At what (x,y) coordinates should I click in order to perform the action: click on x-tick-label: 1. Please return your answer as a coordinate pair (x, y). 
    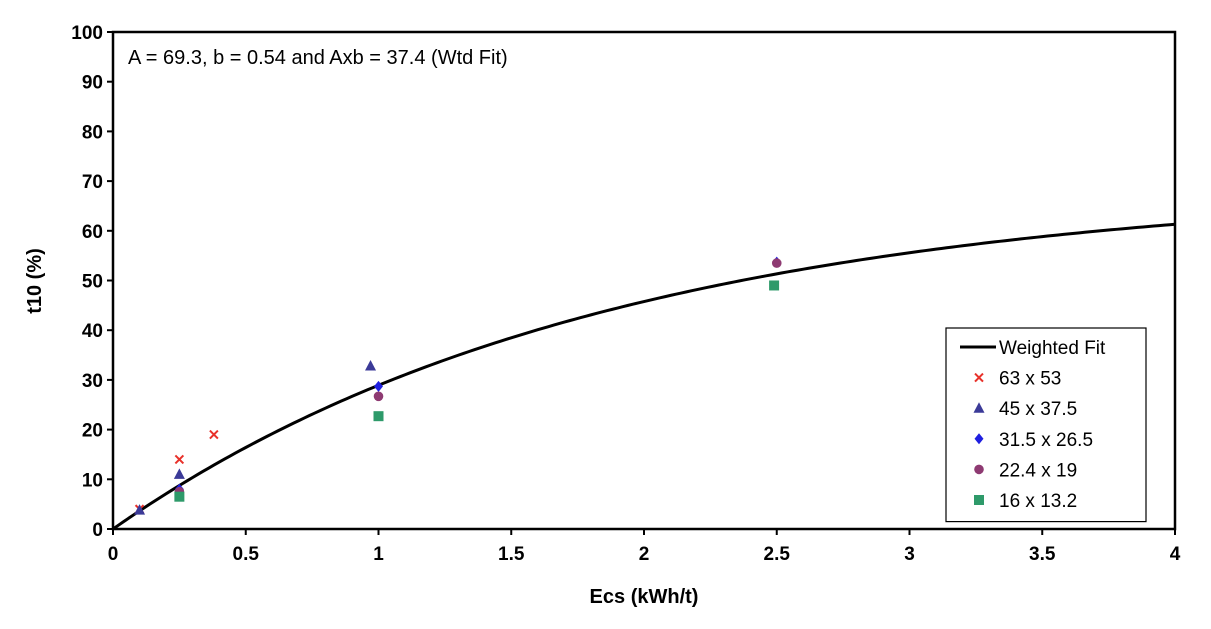
    Looking at the image, I should click on (378, 554).